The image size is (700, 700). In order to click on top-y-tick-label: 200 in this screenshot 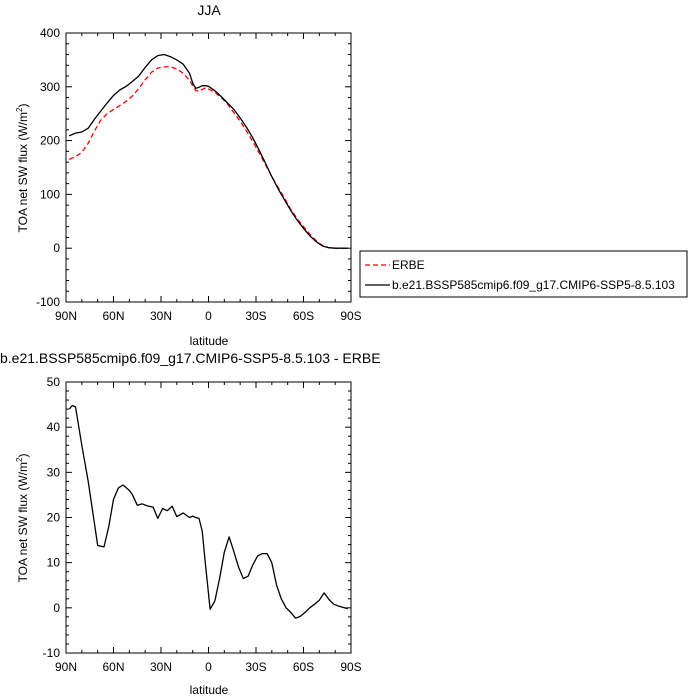, I will do `click(50, 141)`.